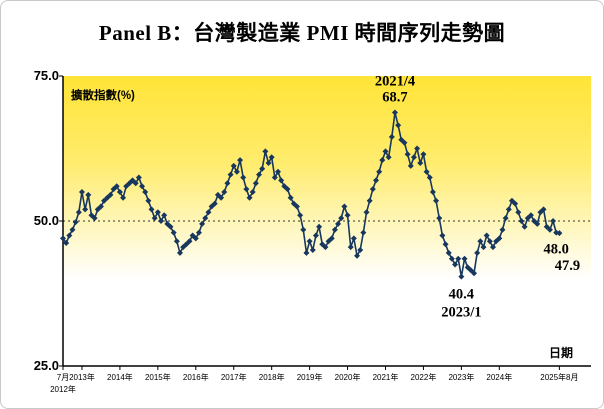 The image size is (604, 409). I want to click on annotation-2023-1: 2023/1, so click(461, 313).